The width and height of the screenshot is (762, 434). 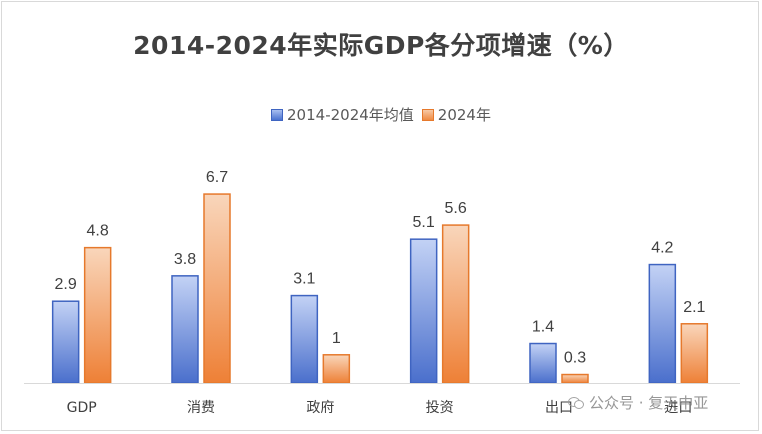 What do you see at coordinates (464, 115) in the screenshot?
I see `legend-label-2024: 2024年` at bounding box center [464, 115].